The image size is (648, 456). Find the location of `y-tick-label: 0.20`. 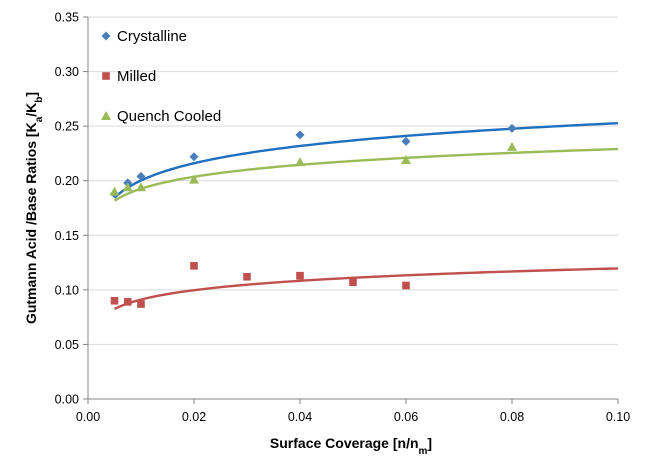

y-tick-label: 0.20 is located at coordinates (67, 181).